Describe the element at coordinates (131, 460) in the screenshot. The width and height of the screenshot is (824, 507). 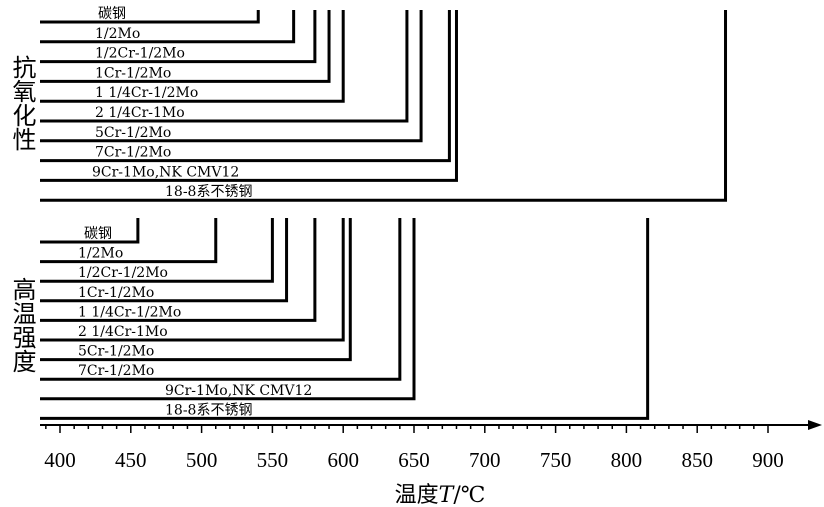
I see `x-tick-label: 450` at that location.